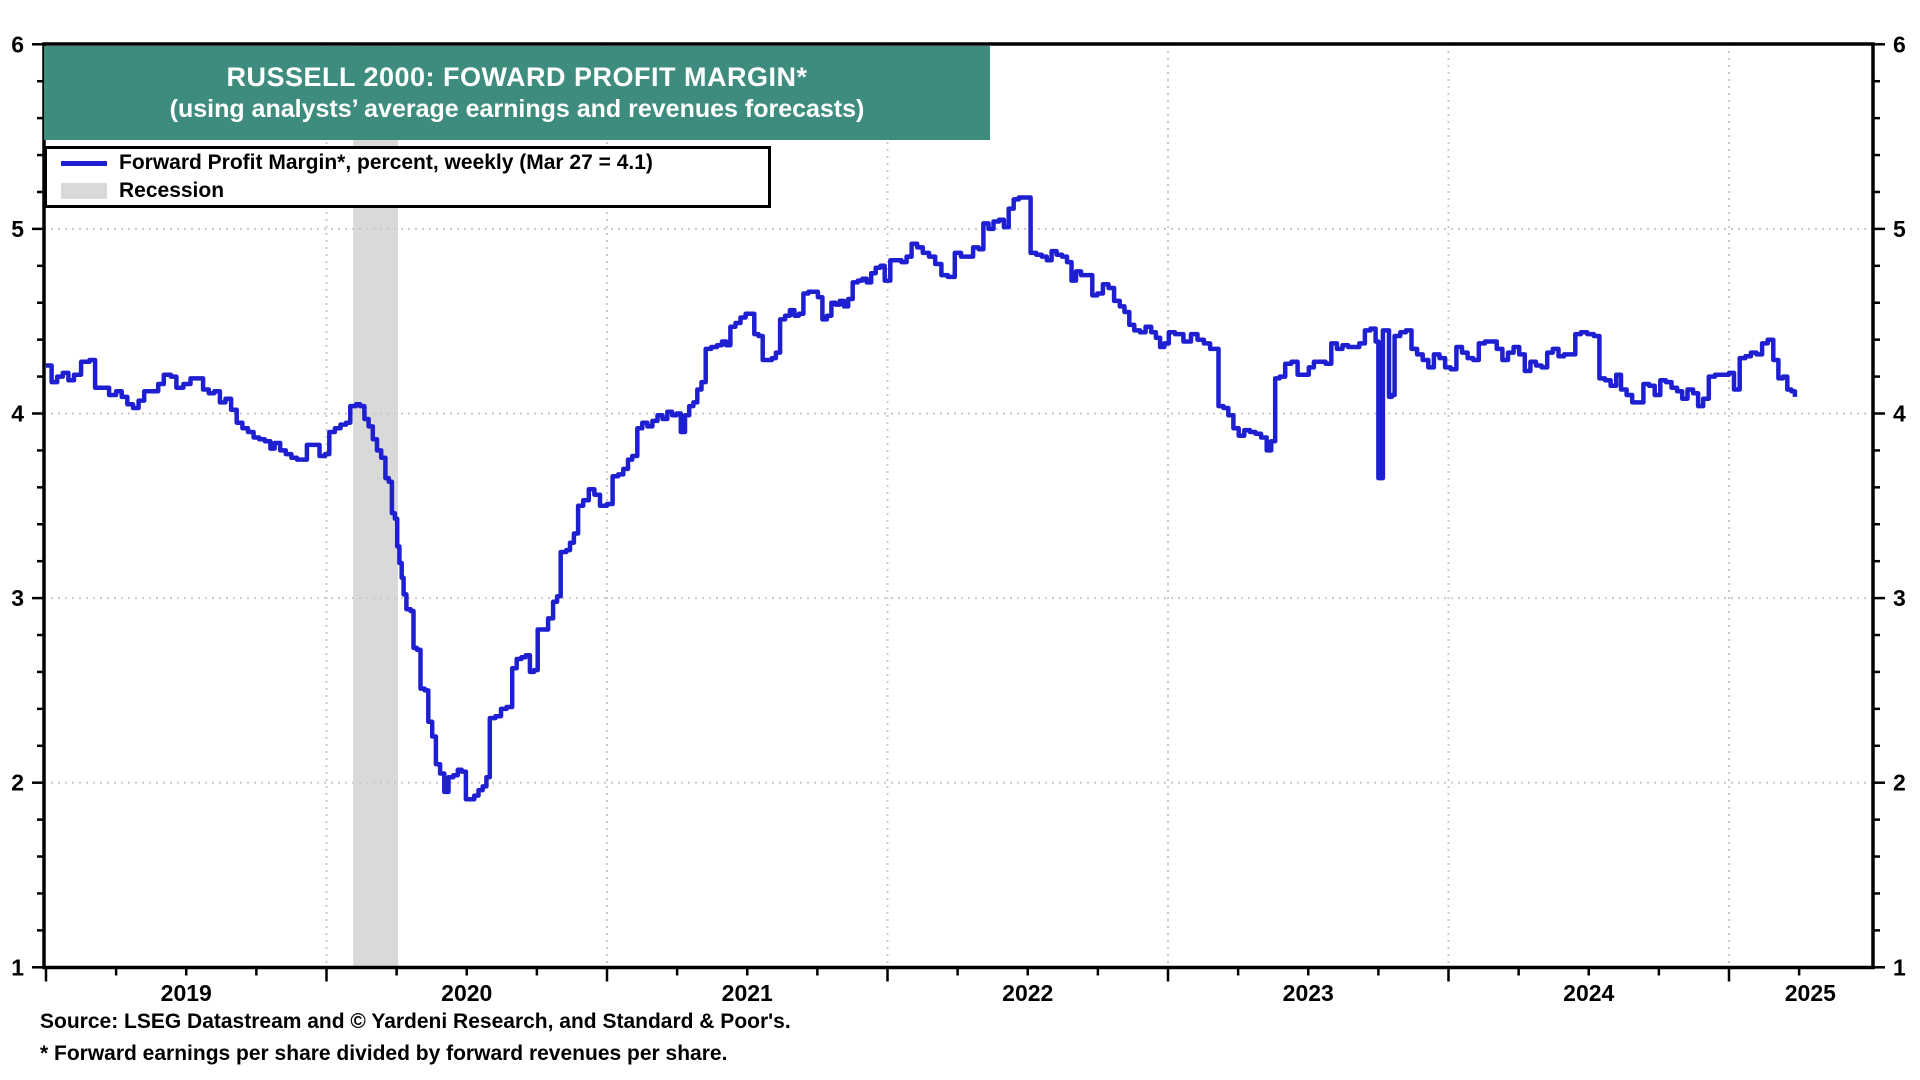 The image size is (1920, 1080). What do you see at coordinates (1027, 993) in the screenshot?
I see `x-axis-label: 2022` at bounding box center [1027, 993].